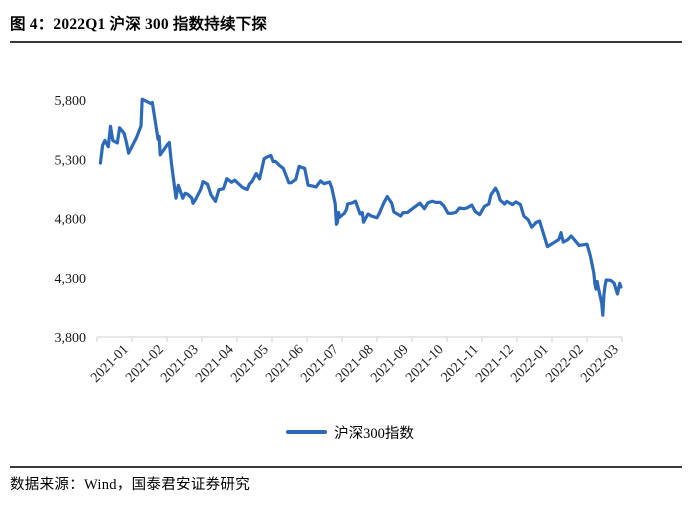 Image resolution: width=700 pixels, height=511 pixels. I want to click on svg-text: 2021-09, so click(390, 364).